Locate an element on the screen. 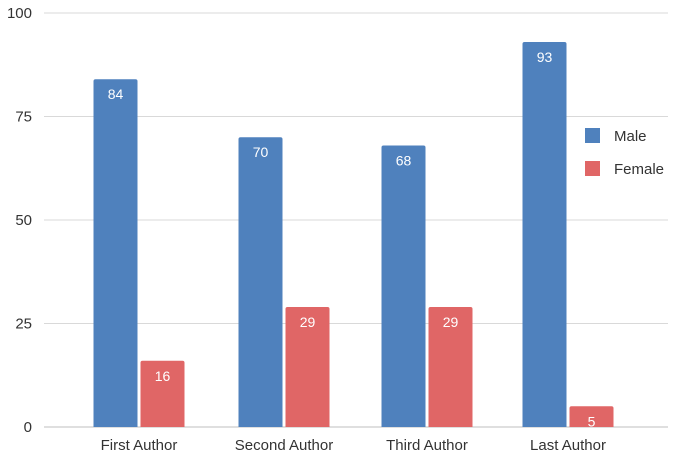 This screenshot has width=675, height=455. x-tick-label: Last Author is located at coordinates (568, 445).